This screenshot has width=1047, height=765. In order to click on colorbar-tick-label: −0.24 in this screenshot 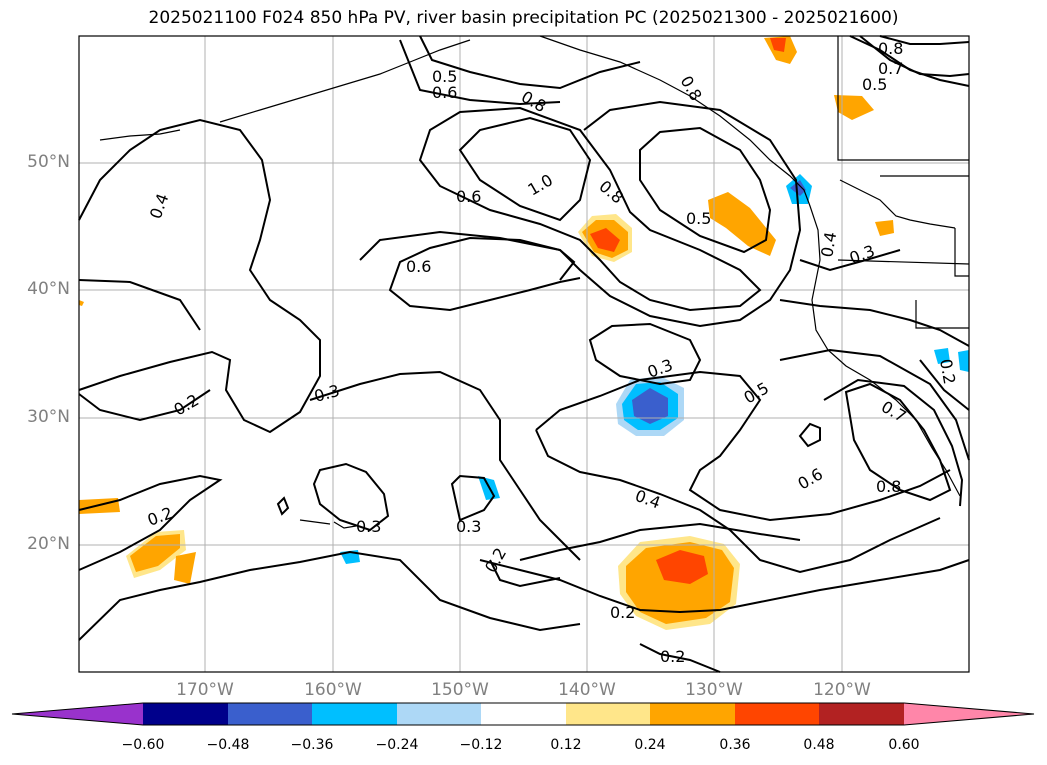, I will do `click(397, 745)`.